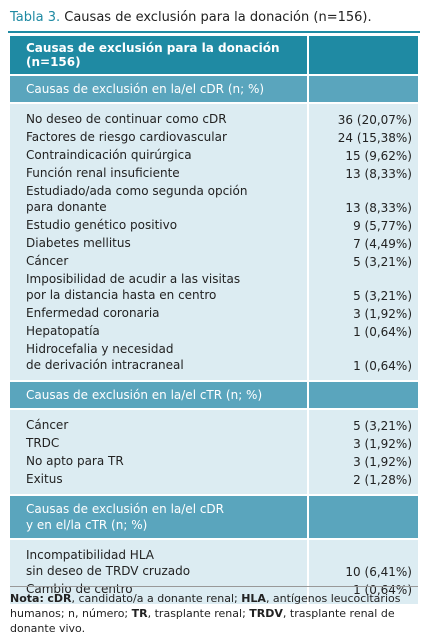 The width and height of the screenshot is (428, 644). Describe the element at coordinates (133, 279) in the screenshot. I see `text-line: Imposibilidad de acudir a las visitas` at that location.